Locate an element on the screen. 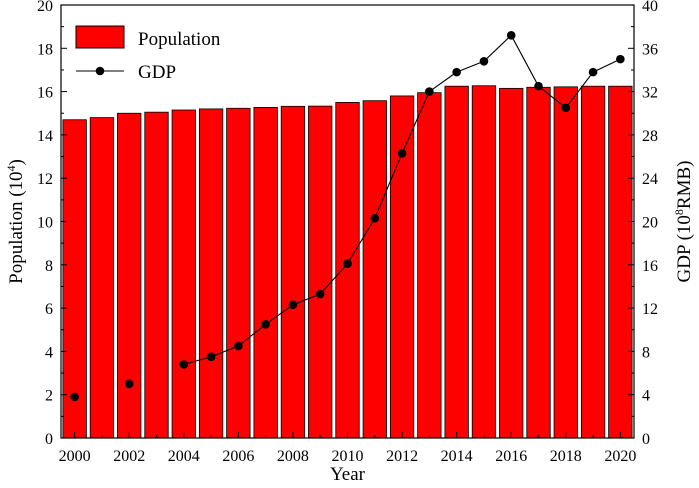  left-tick-label: 0 is located at coordinates (49, 439).